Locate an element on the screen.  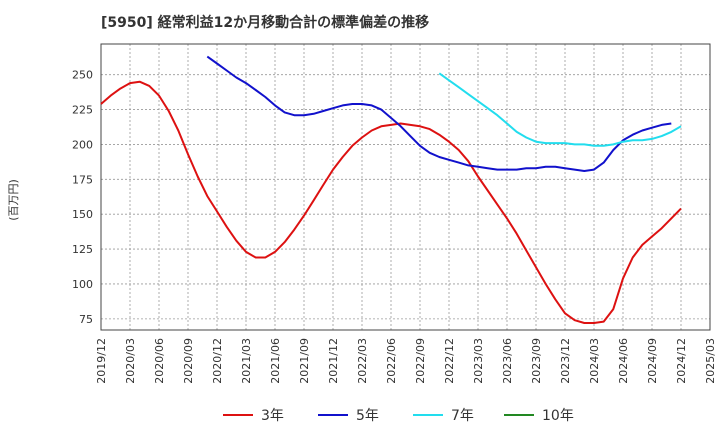
x-tick-label: 2023/12 is located at coordinates (565, 361).